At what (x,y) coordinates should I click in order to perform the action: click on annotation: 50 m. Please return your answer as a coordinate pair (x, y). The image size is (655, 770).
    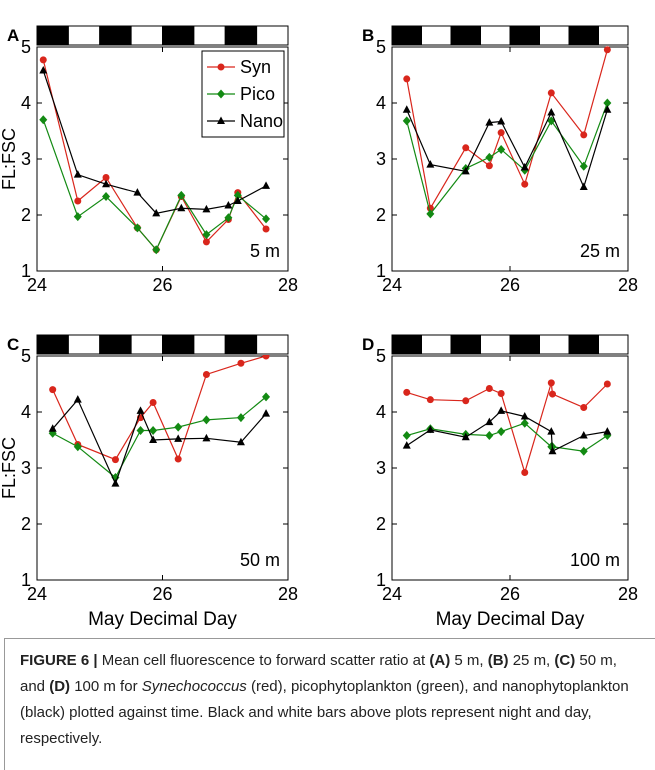
    Looking at the image, I should click on (260, 560).